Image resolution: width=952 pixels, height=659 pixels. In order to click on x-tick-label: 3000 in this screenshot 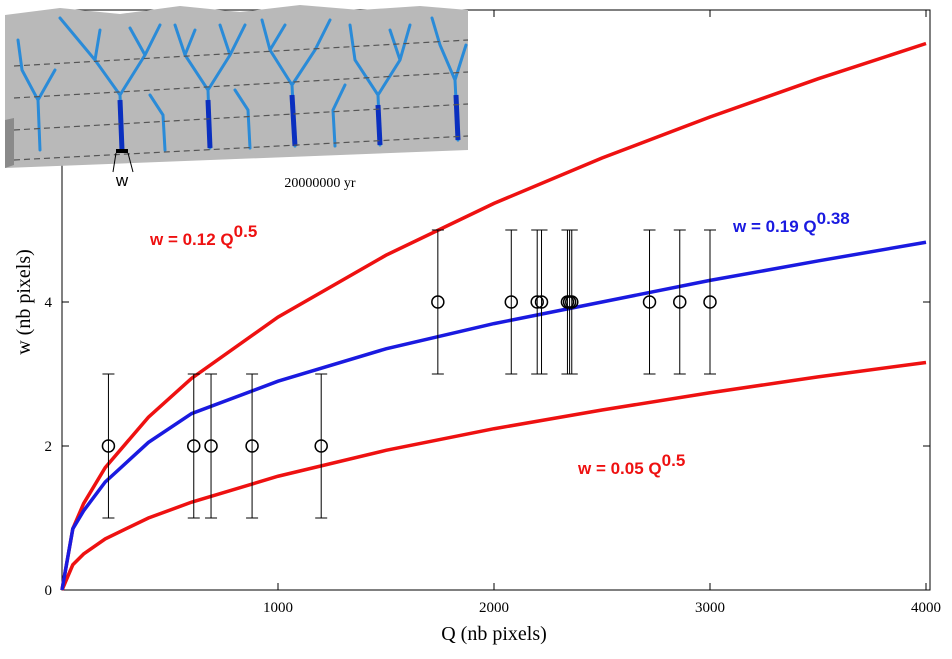, I will do `click(710, 608)`.